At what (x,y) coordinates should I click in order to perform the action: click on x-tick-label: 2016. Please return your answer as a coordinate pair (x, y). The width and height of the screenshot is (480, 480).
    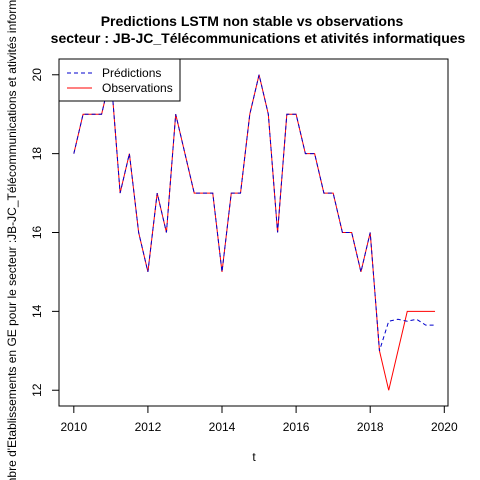
    Looking at the image, I should click on (296, 427).